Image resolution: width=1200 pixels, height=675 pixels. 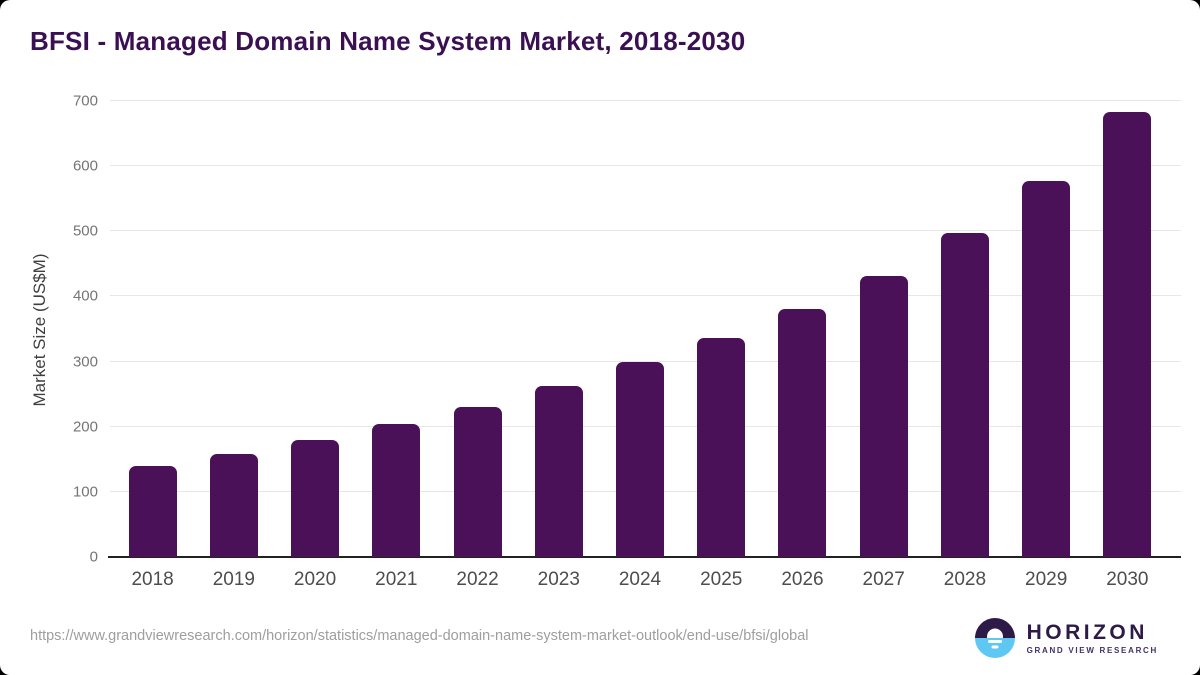 I want to click on bar-2019, so click(x=233, y=505).